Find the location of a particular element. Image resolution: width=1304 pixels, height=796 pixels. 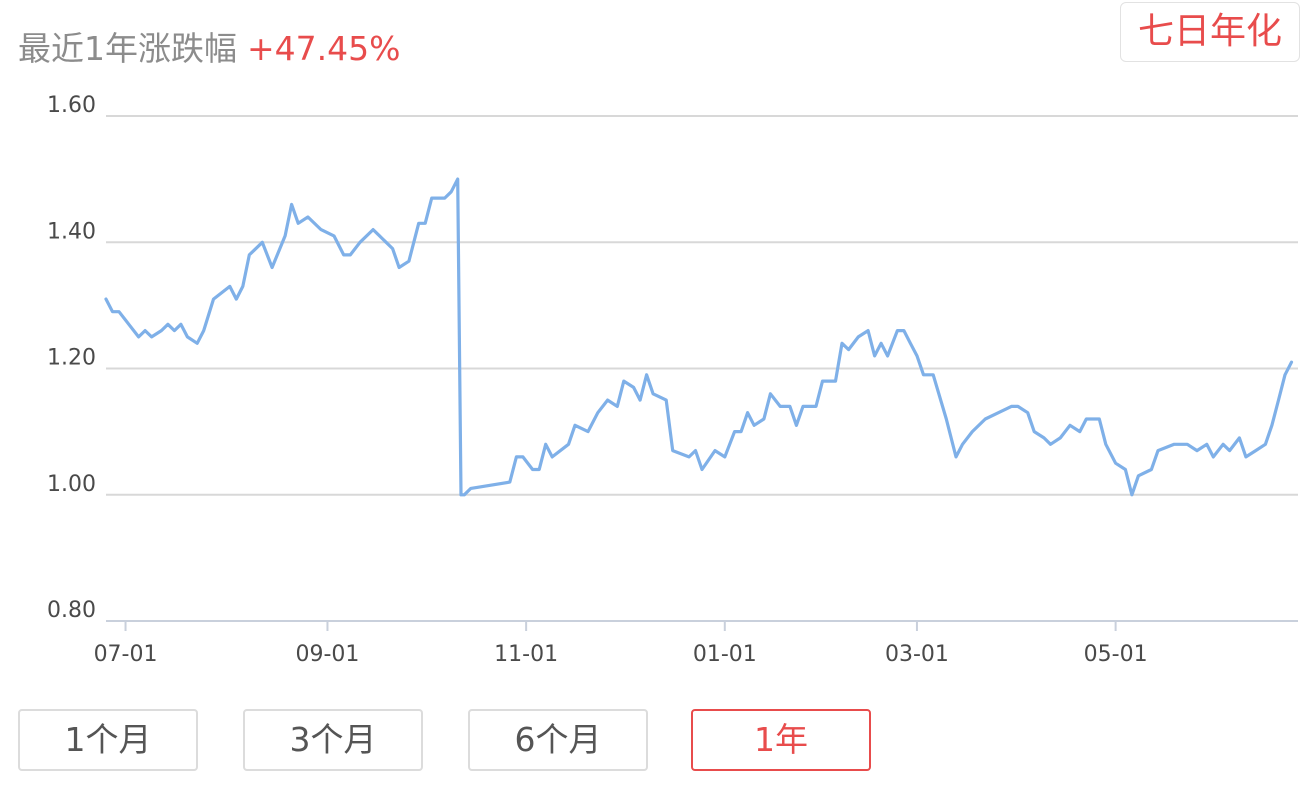

range-6-month-button: 6个月 is located at coordinates (558, 740).